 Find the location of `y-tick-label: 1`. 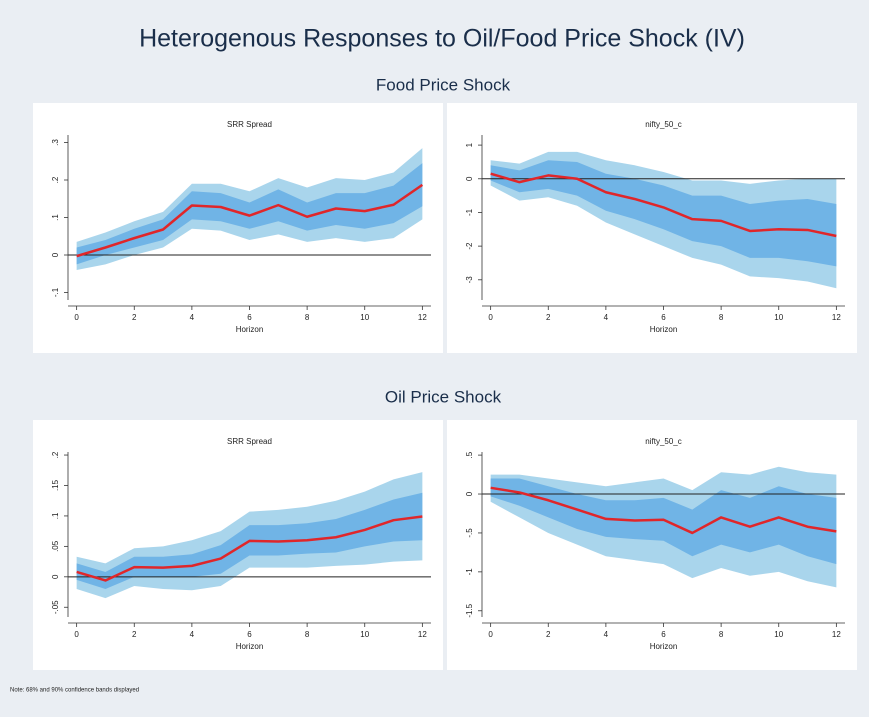

y-tick-label: 1 is located at coordinates (469, 144).